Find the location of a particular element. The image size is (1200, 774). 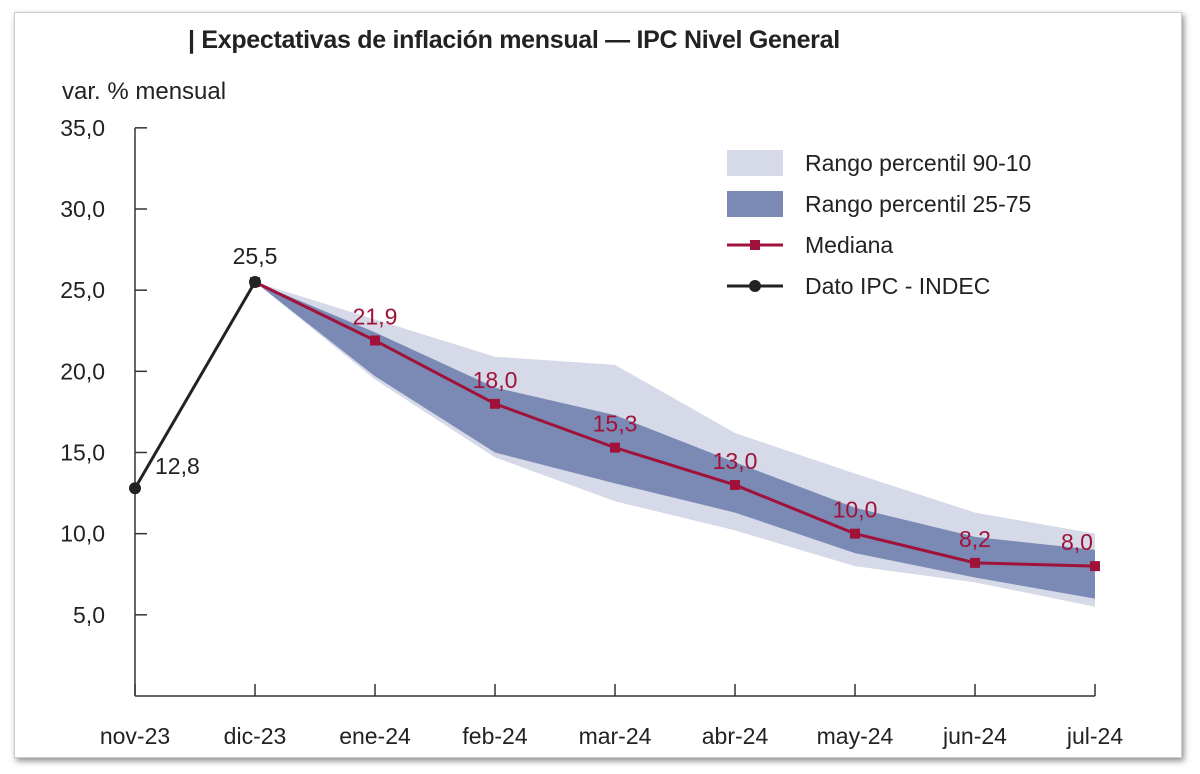

x-tick-label: ene-24 is located at coordinates (375, 736).